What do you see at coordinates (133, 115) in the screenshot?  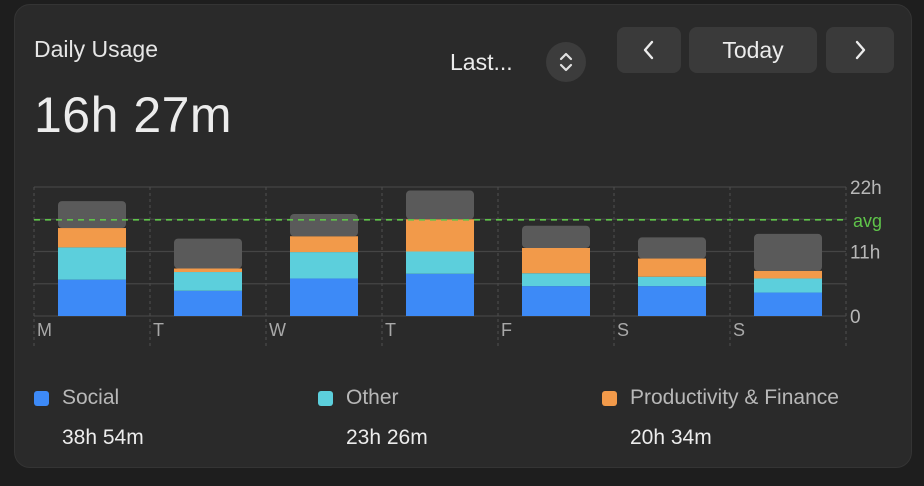 I see `total-usage: 16h 27m` at bounding box center [133, 115].